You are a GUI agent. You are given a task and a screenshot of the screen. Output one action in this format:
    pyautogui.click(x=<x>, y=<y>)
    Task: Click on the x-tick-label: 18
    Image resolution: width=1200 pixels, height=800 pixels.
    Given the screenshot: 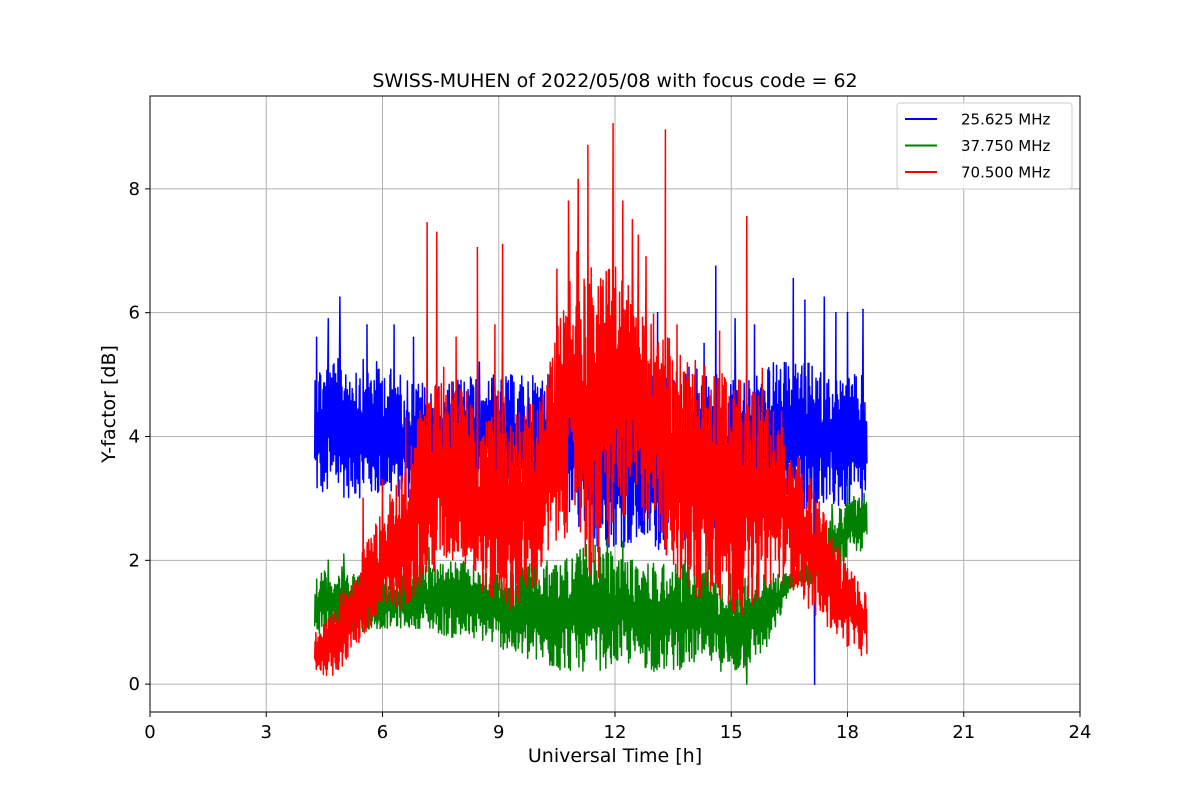 What is the action you would take?
    pyautogui.click(x=847, y=732)
    